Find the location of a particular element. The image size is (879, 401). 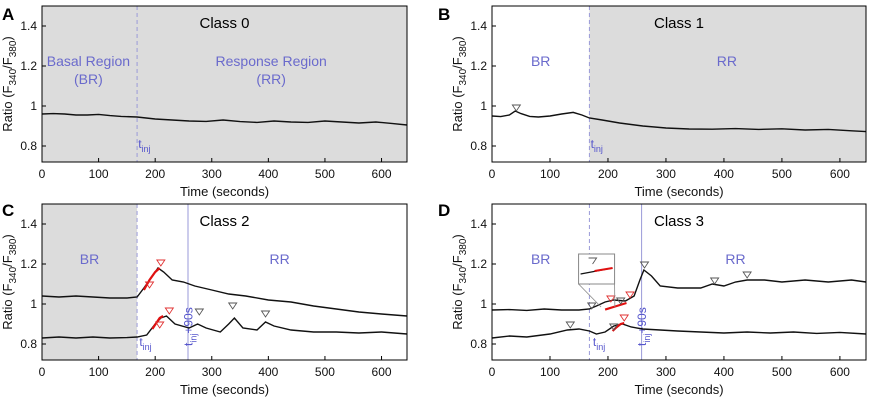

inset-peak is located at coordinates (593, 261).